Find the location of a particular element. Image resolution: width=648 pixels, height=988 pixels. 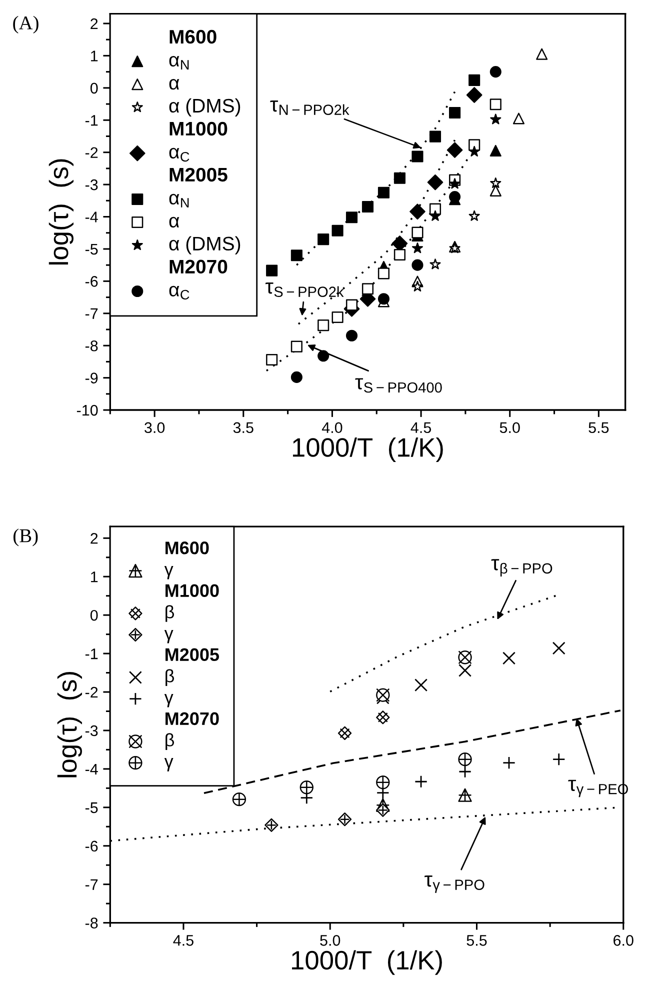

annotation: τ$_{β−PPO}$ is located at coordinates (521, 567).